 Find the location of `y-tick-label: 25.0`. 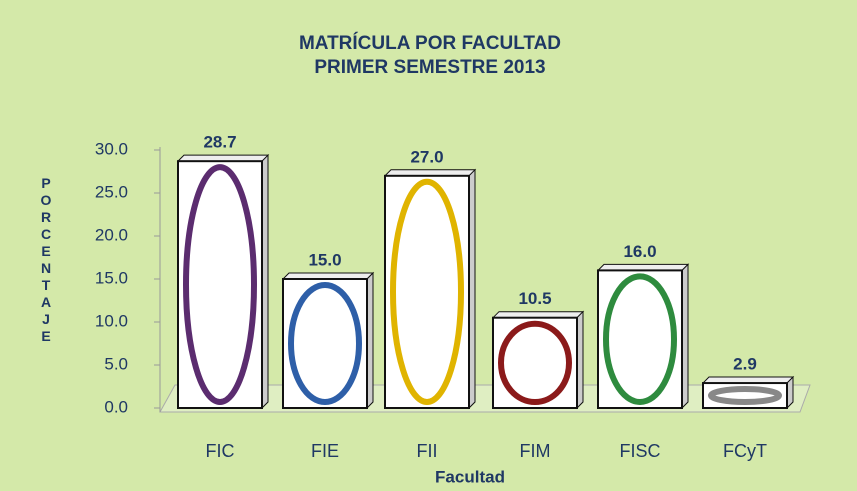

y-tick-label: 25.0 is located at coordinates (111, 191).